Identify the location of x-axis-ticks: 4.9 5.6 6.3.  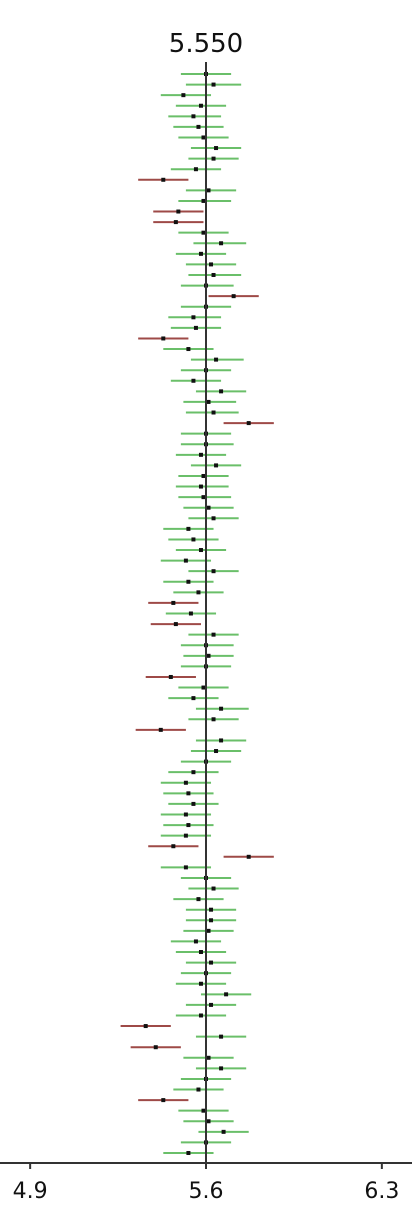
(206, 1183).